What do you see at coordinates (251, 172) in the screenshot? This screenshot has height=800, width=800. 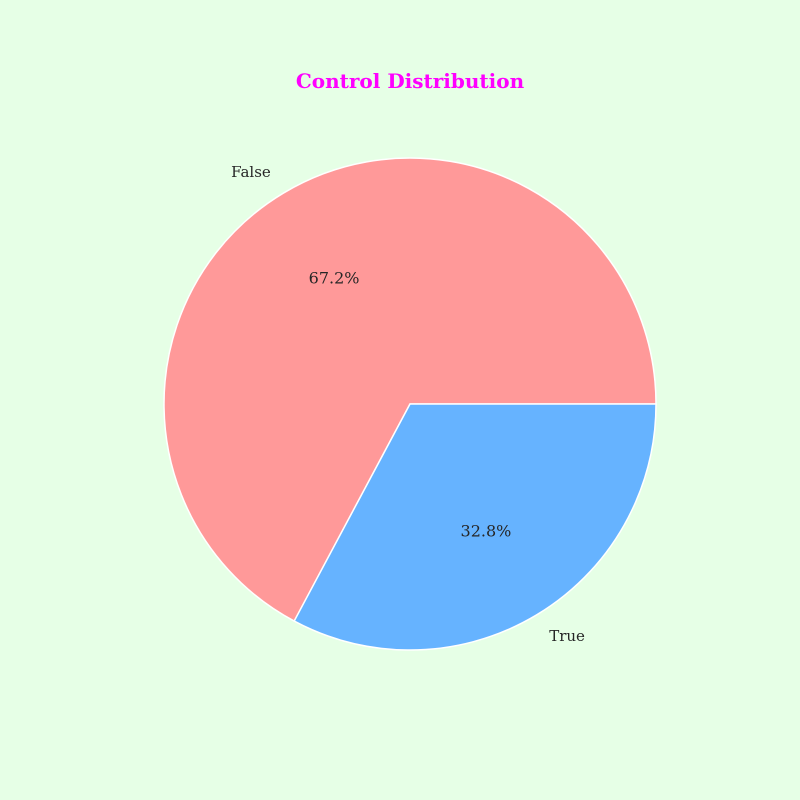 I see `slice-label-false: False` at bounding box center [251, 172].